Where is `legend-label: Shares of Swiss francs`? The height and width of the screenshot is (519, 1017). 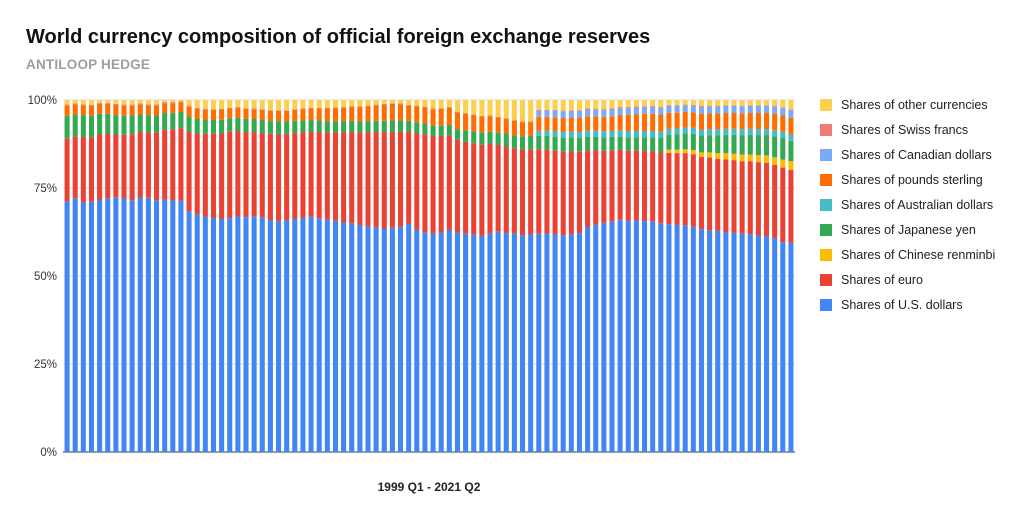
legend-label: Shares of Swiss francs is located at coordinates (905, 129).